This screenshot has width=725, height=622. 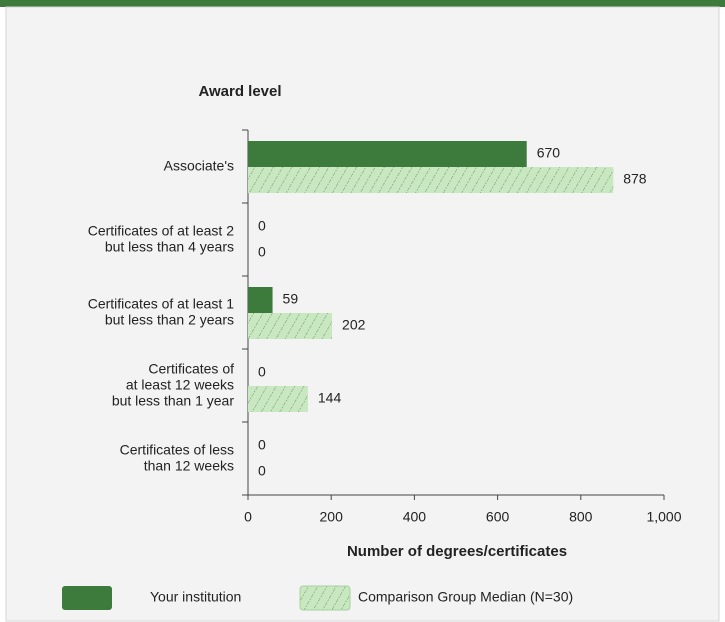 I want to click on value-label: 59, so click(x=291, y=299).